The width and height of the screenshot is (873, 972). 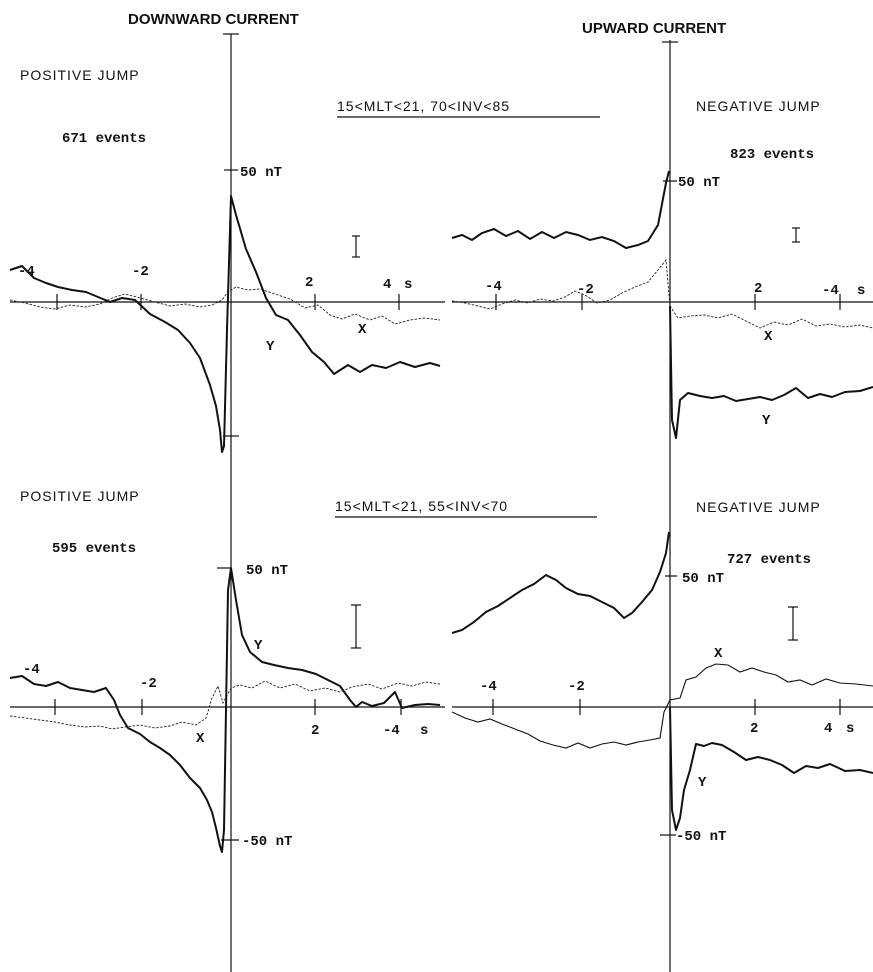 I want to click on top-right-y-label: Y, so click(x=766, y=421).